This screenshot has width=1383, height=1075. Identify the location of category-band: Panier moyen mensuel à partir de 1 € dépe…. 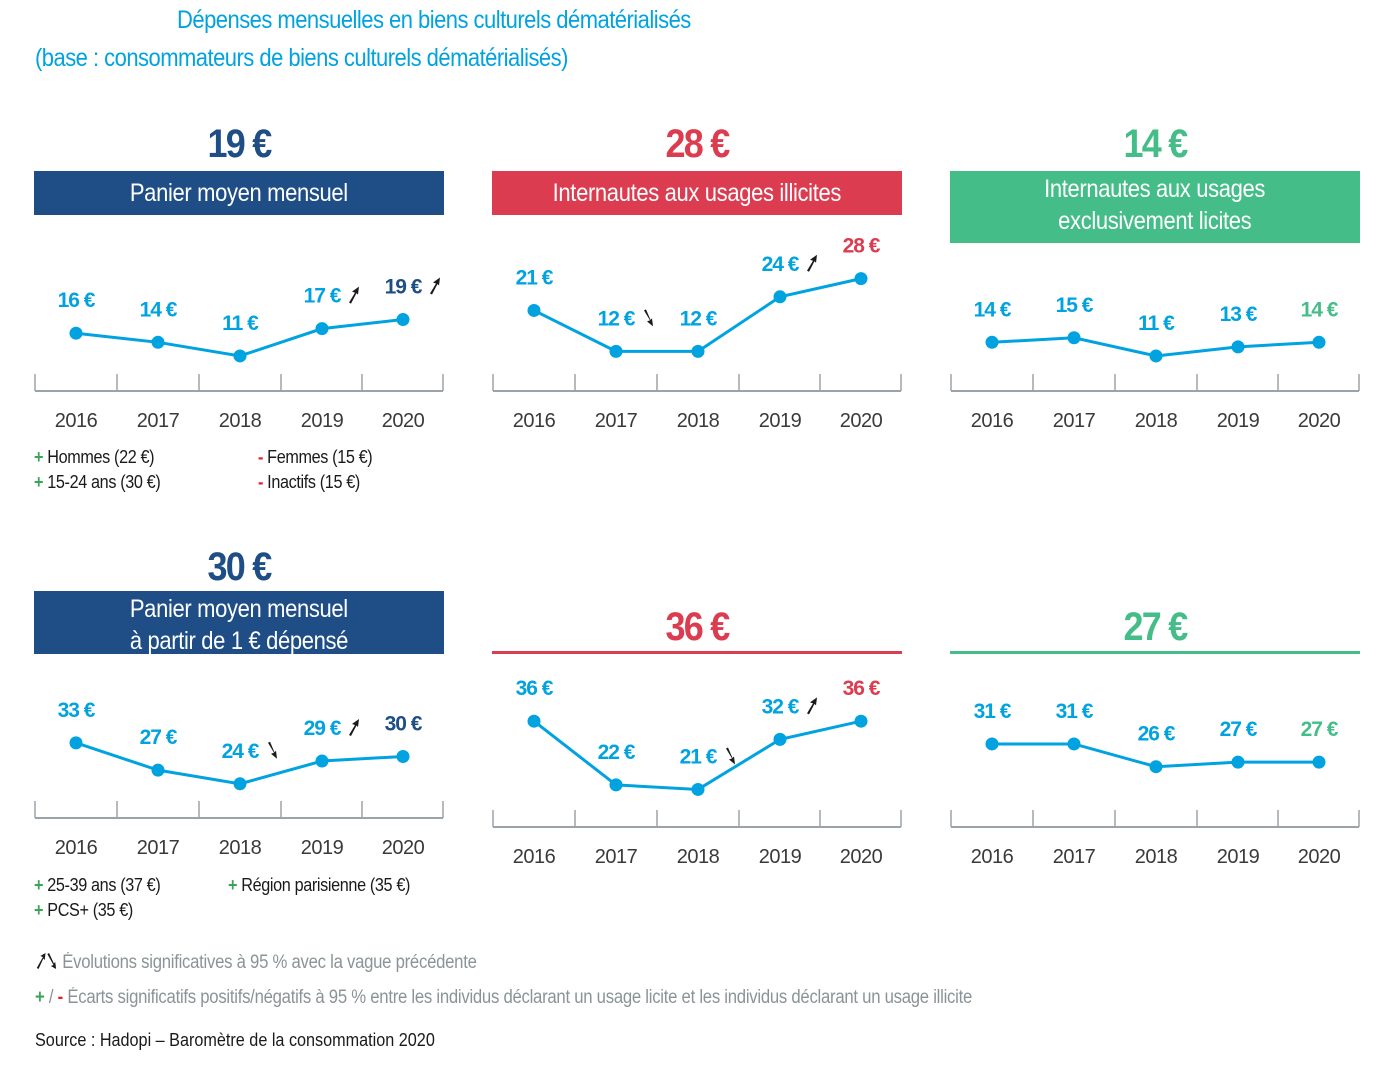
(239, 623).